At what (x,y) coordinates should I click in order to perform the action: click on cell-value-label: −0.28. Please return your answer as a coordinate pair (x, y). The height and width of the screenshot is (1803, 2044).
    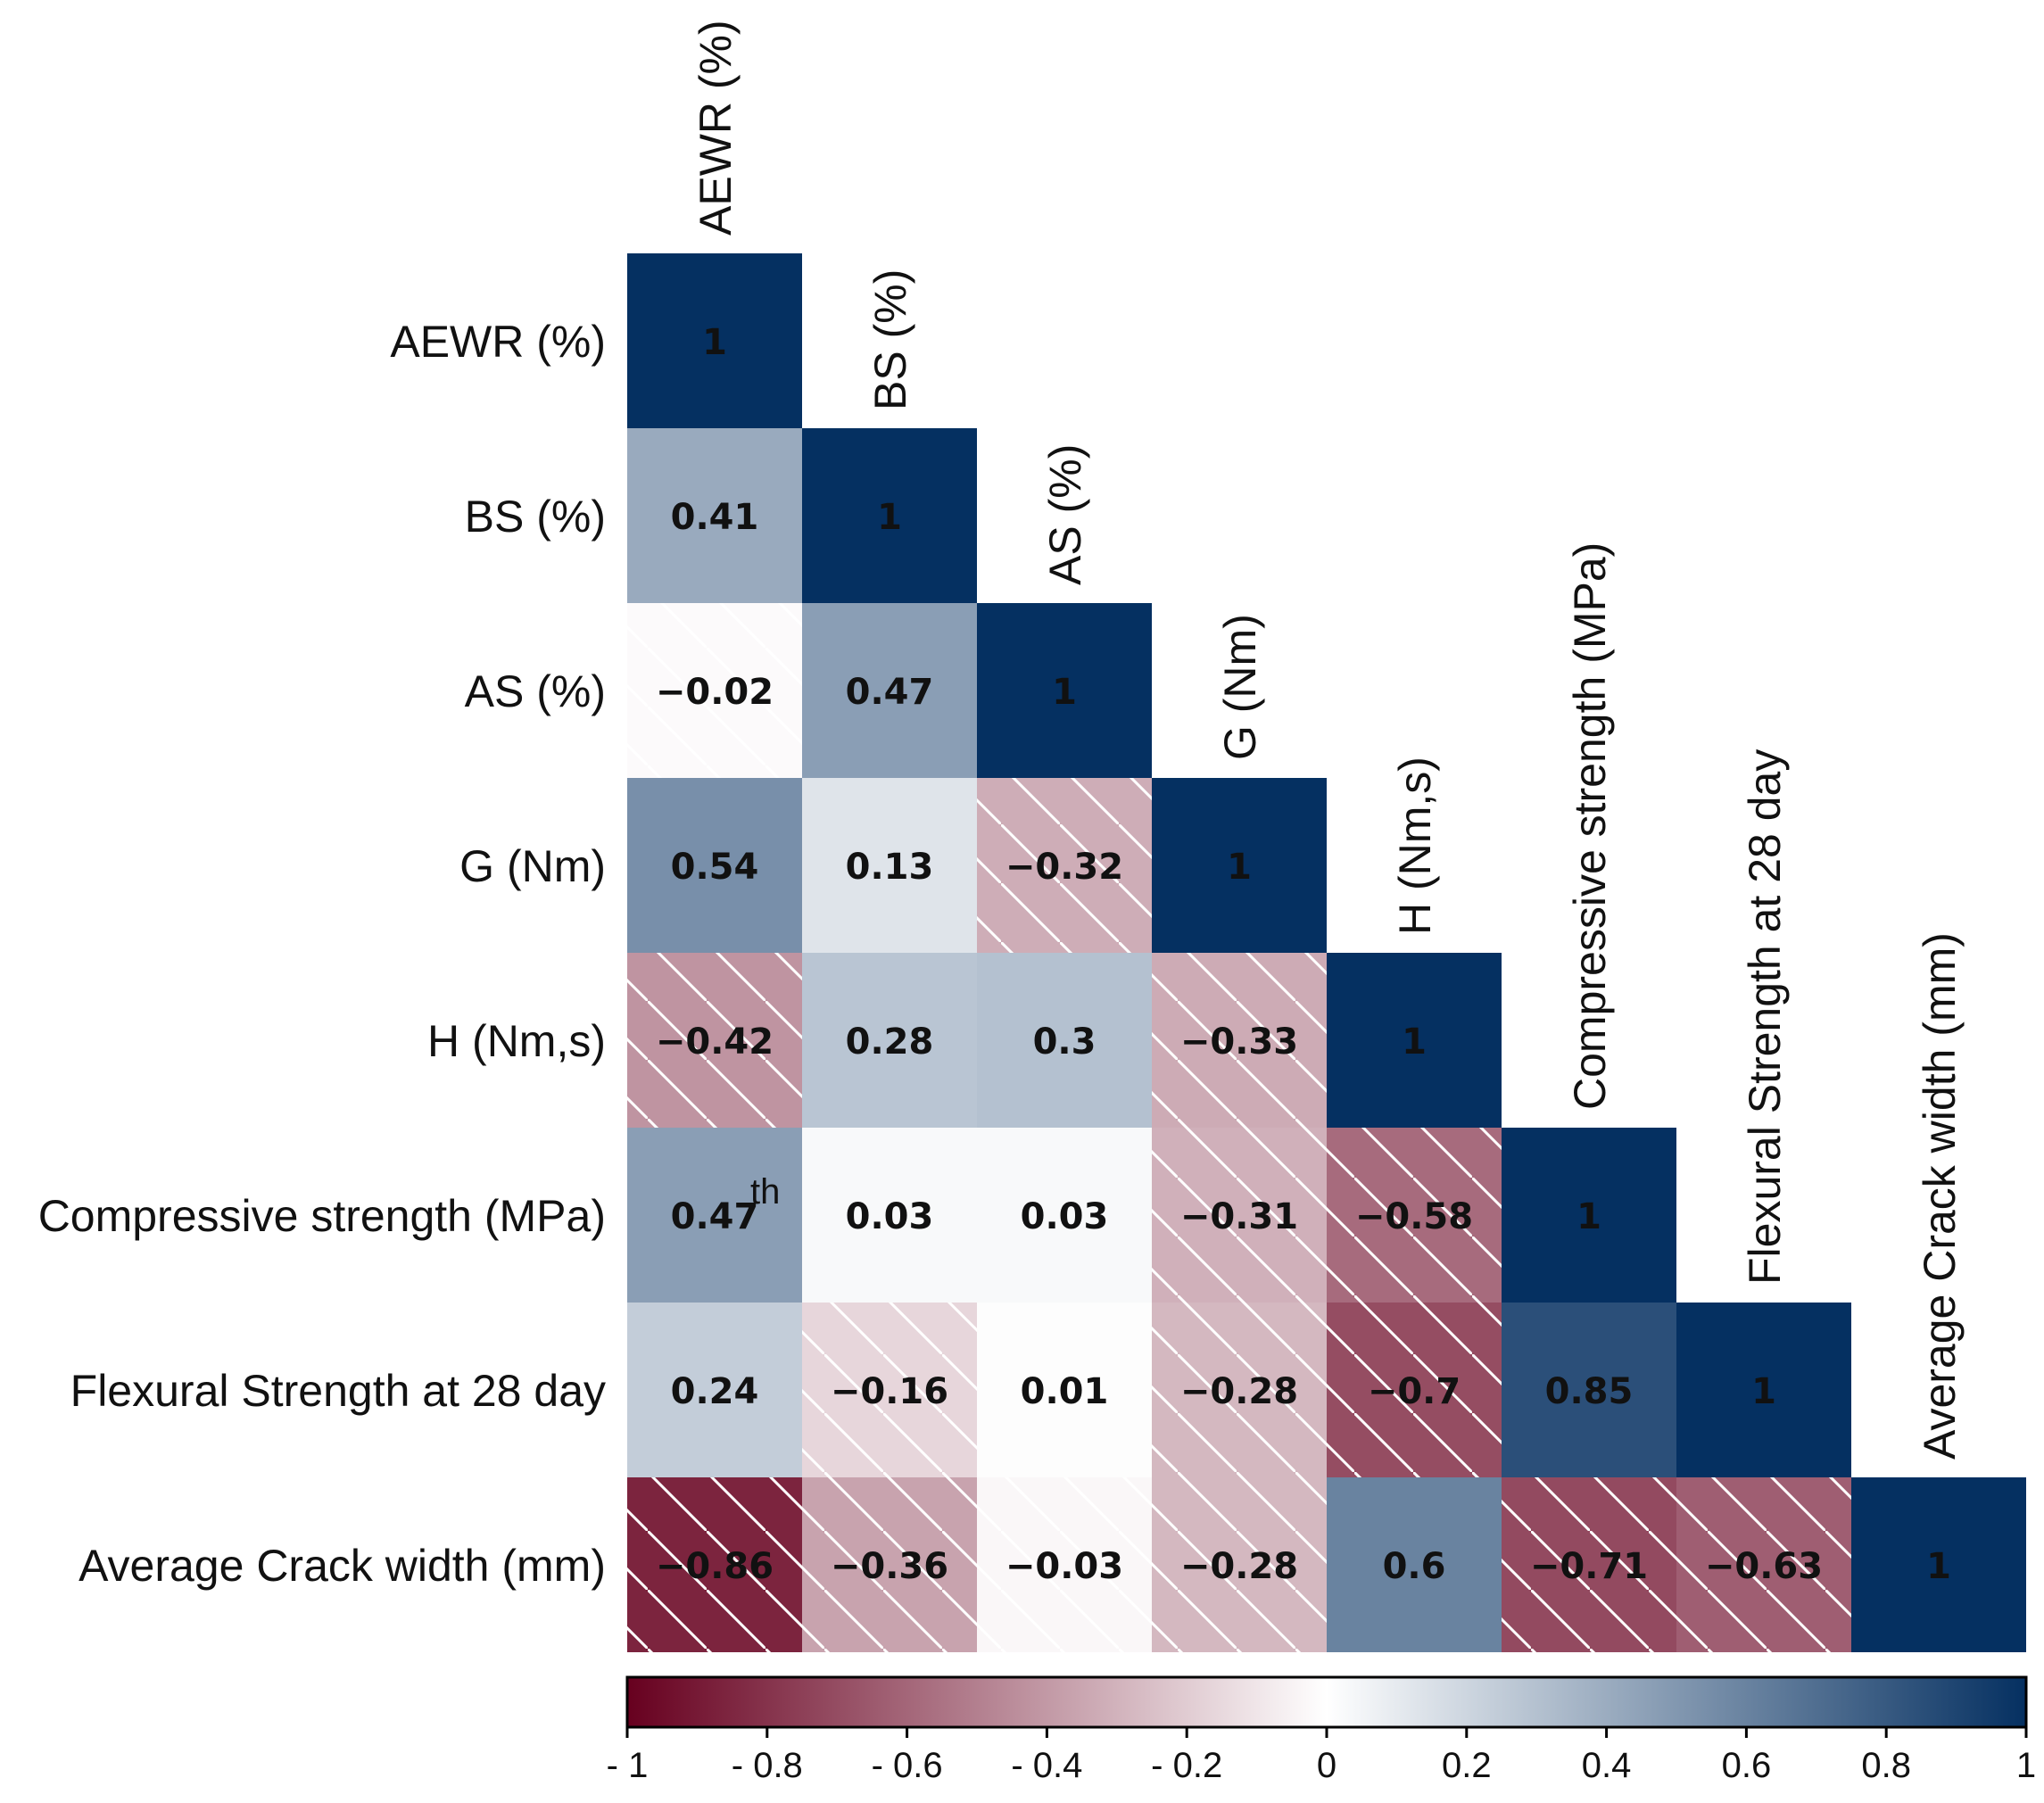
    Looking at the image, I should click on (1239, 1391).